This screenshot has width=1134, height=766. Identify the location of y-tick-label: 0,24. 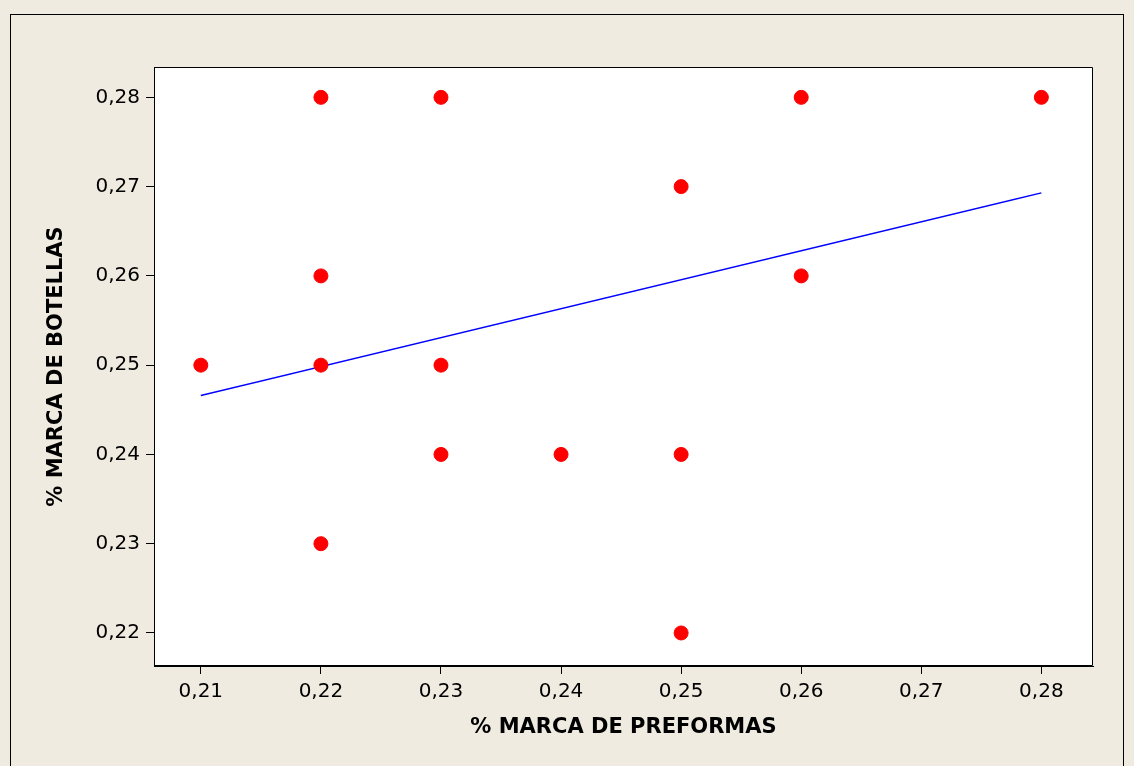
(117, 452).